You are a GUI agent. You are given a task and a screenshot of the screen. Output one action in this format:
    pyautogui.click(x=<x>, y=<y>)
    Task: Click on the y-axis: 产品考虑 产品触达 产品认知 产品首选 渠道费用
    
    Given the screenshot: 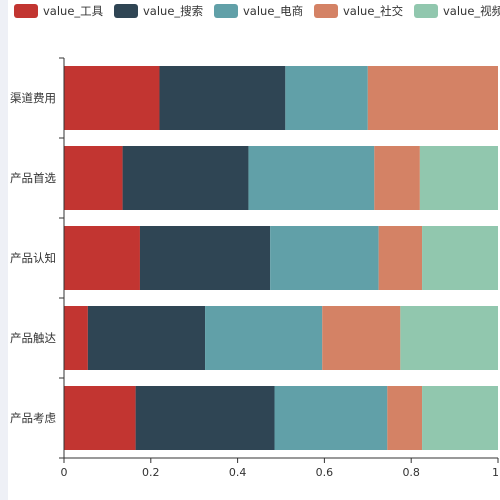 What is the action you would take?
    pyautogui.click(x=37, y=258)
    